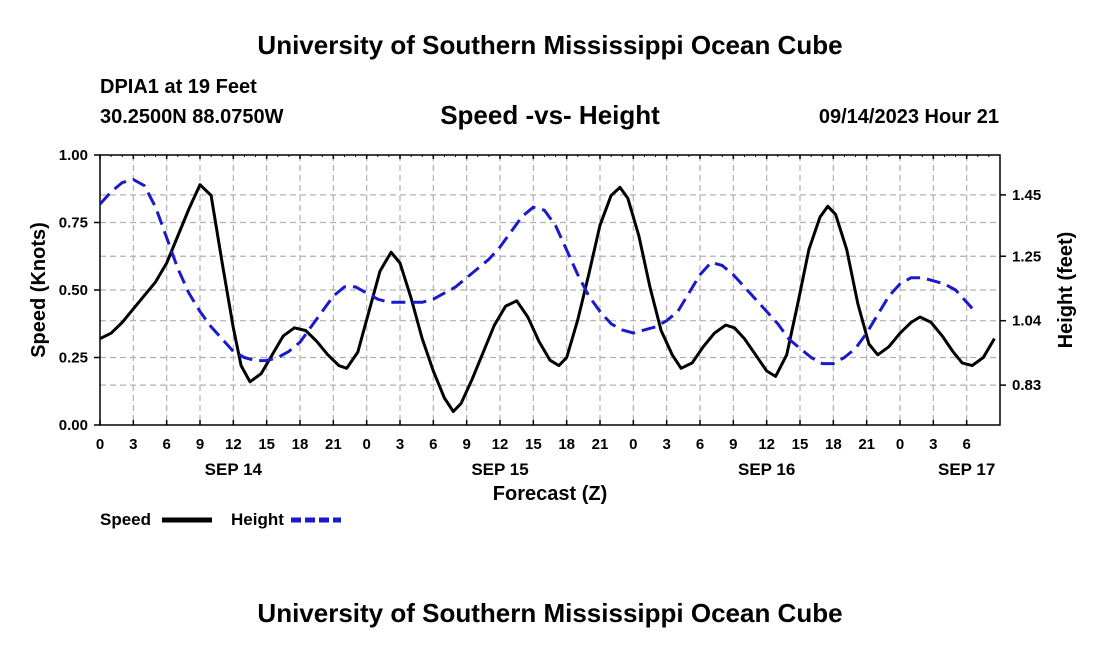 The height and width of the screenshot is (650, 1100). I want to click on legend: Speed Height, so click(220, 519).